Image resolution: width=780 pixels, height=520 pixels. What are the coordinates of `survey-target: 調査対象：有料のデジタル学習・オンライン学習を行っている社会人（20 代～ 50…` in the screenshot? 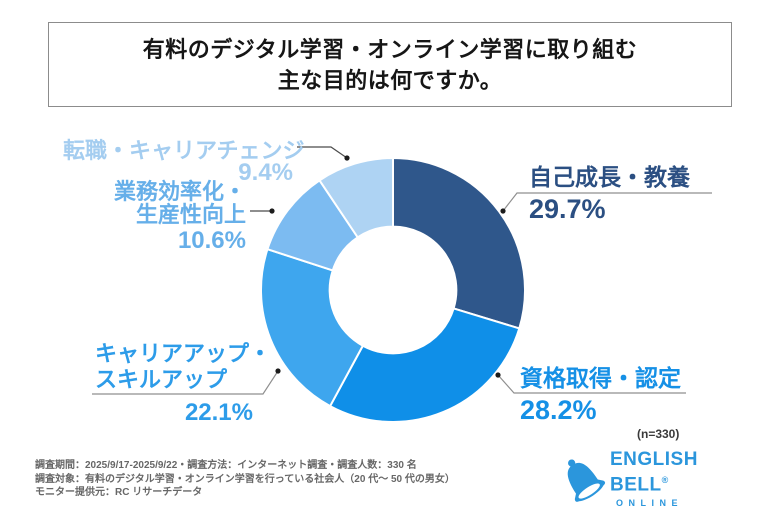 It's located at (245, 479).